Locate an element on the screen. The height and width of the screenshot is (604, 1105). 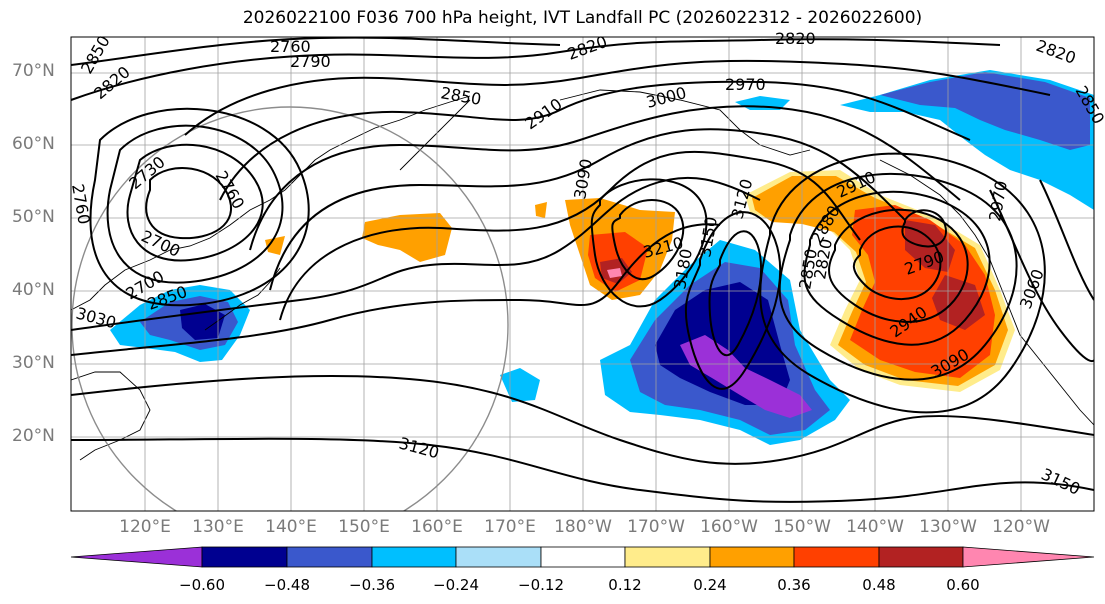
colorbar-tick-label: 0.12 is located at coordinates (625, 585).